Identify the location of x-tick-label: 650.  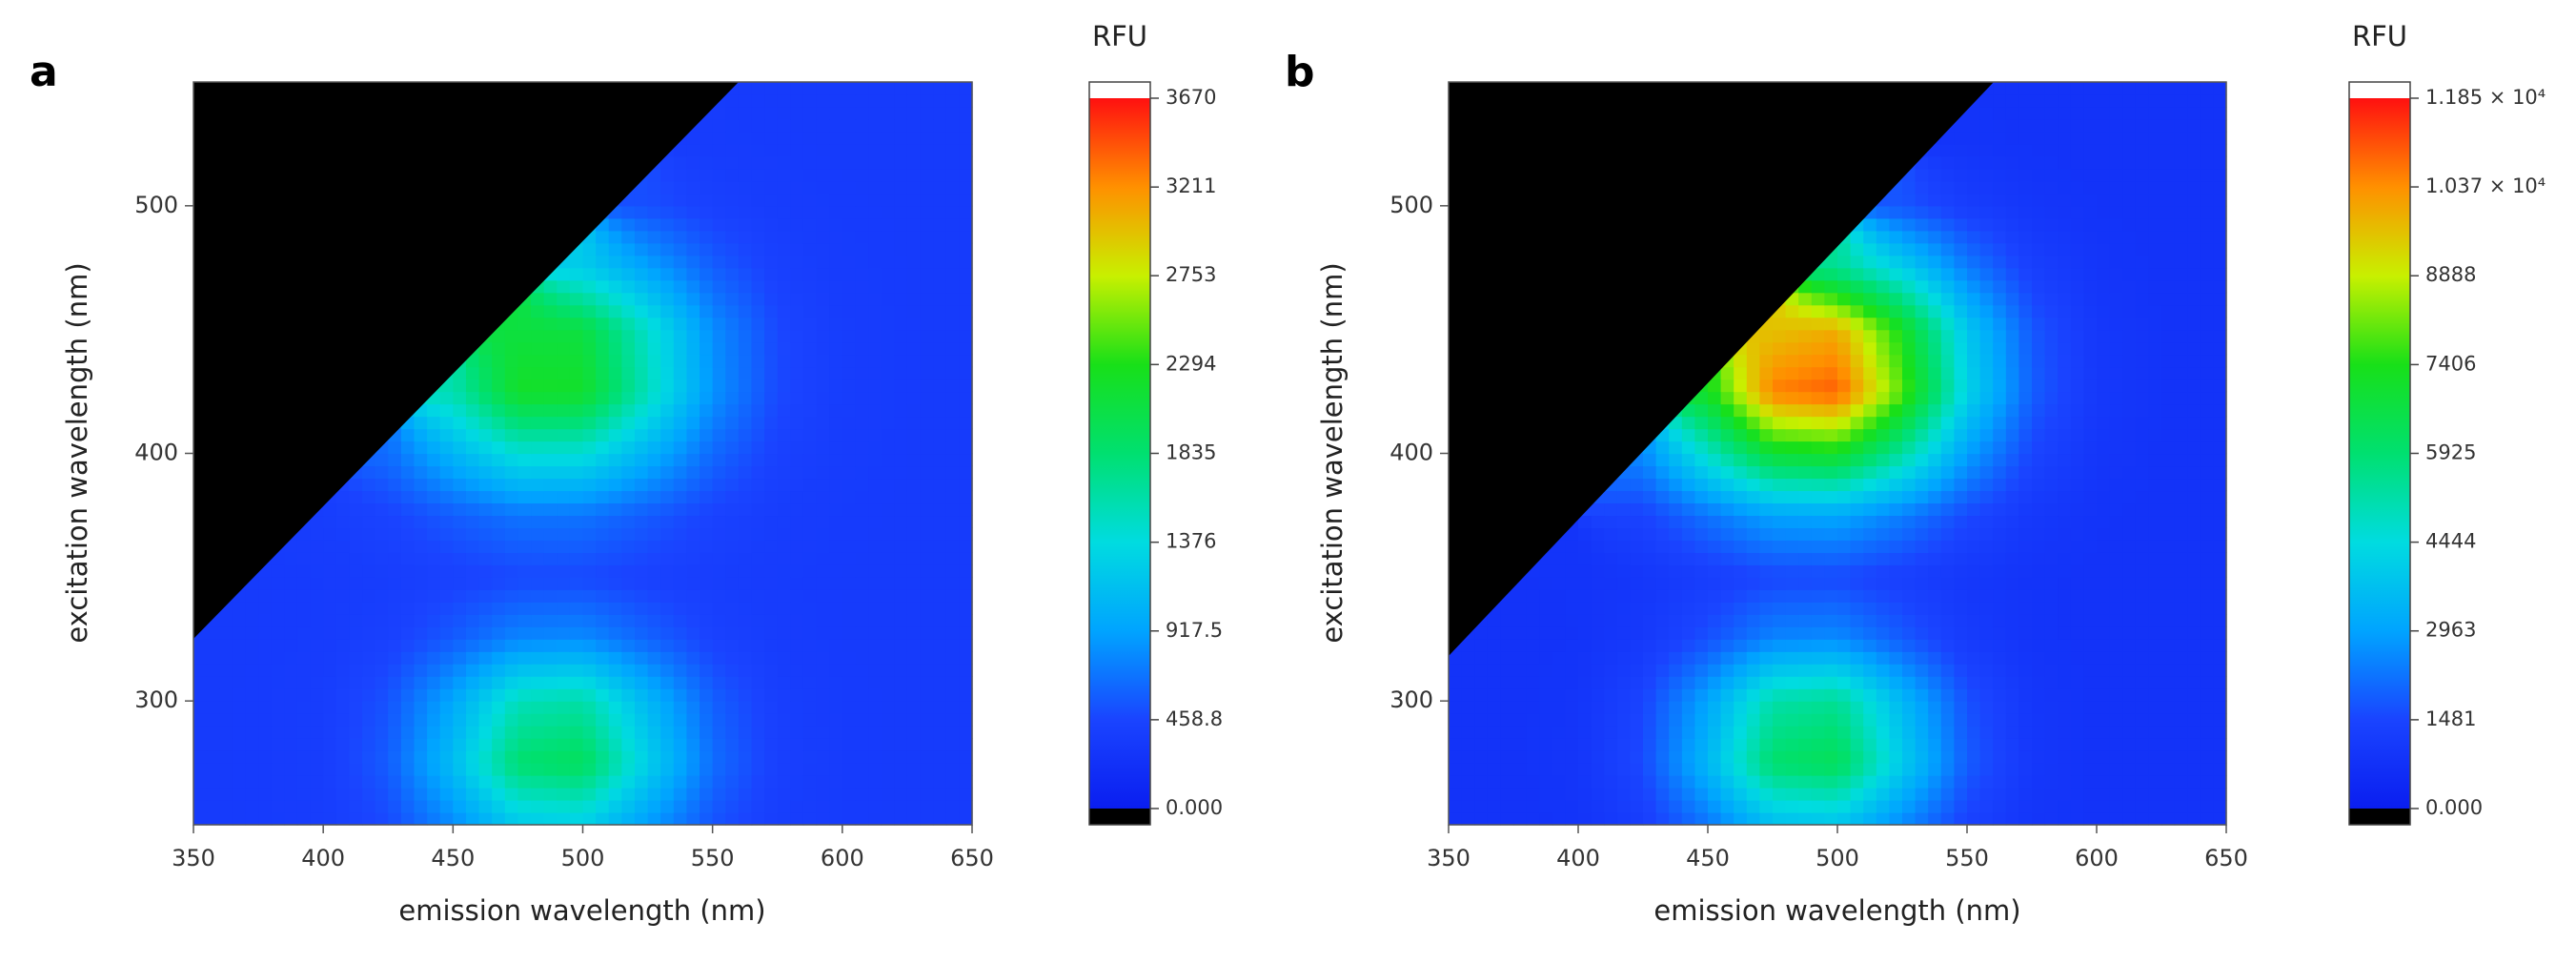
(972, 858).